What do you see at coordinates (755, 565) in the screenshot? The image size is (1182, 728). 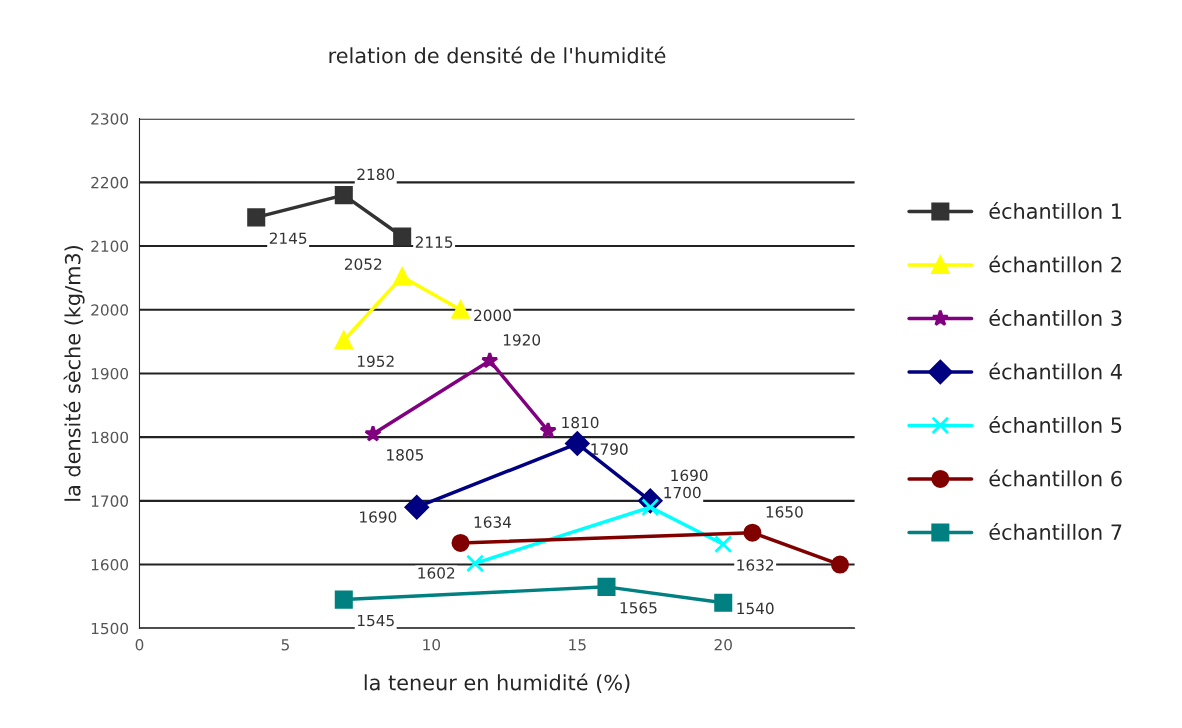 I see `data-label: 1632` at bounding box center [755, 565].